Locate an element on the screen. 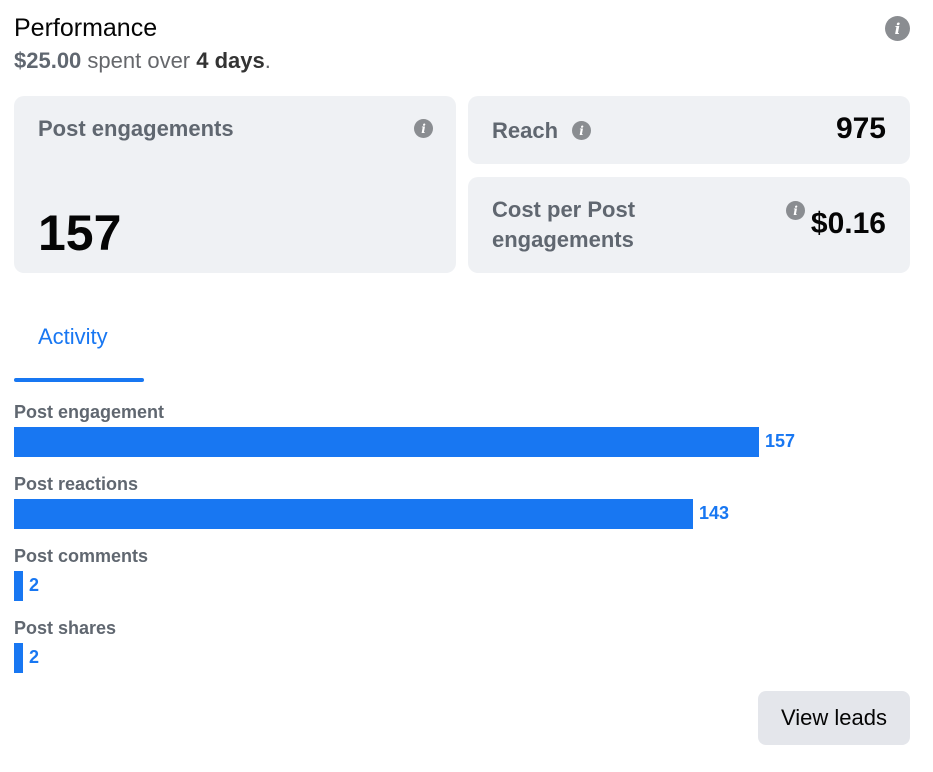 The height and width of the screenshot is (772, 933). spend-summary: $25.00 spent over 4 days. is located at coordinates (142, 61).